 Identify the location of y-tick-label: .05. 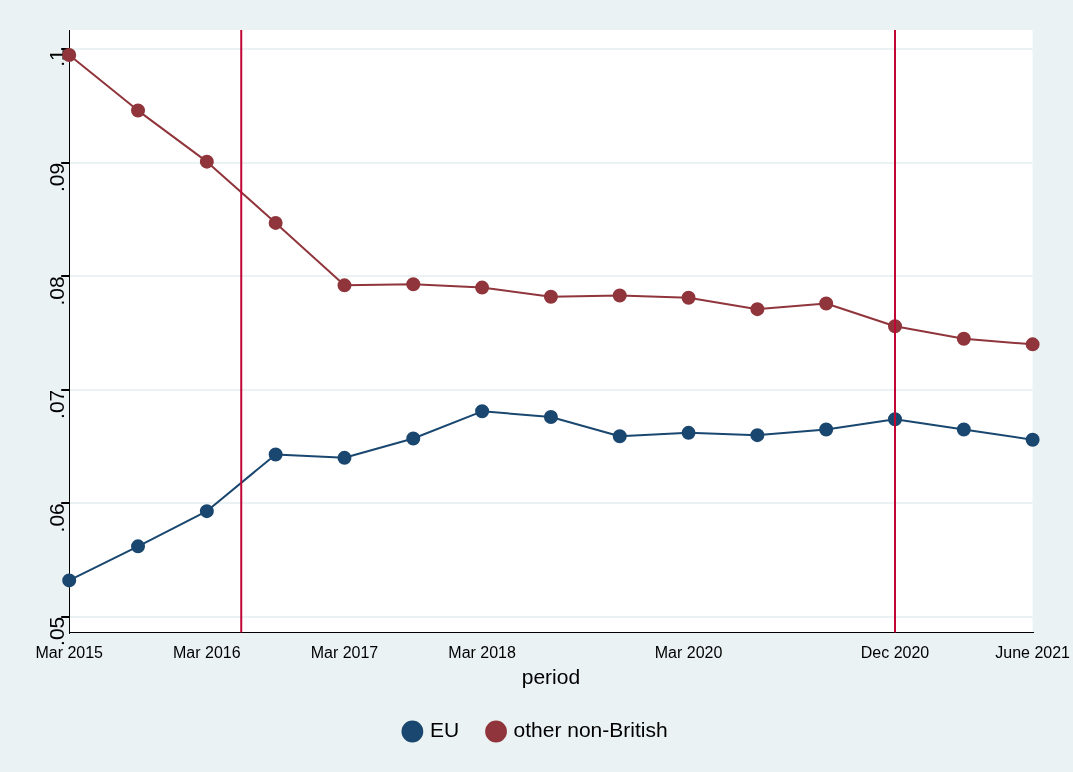
(56, 631).